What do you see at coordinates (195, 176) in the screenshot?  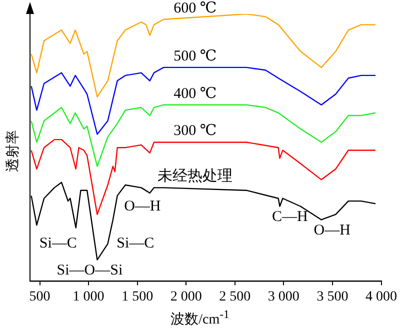 I see `series-label: 未经热处理` at bounding box center [195, 176].